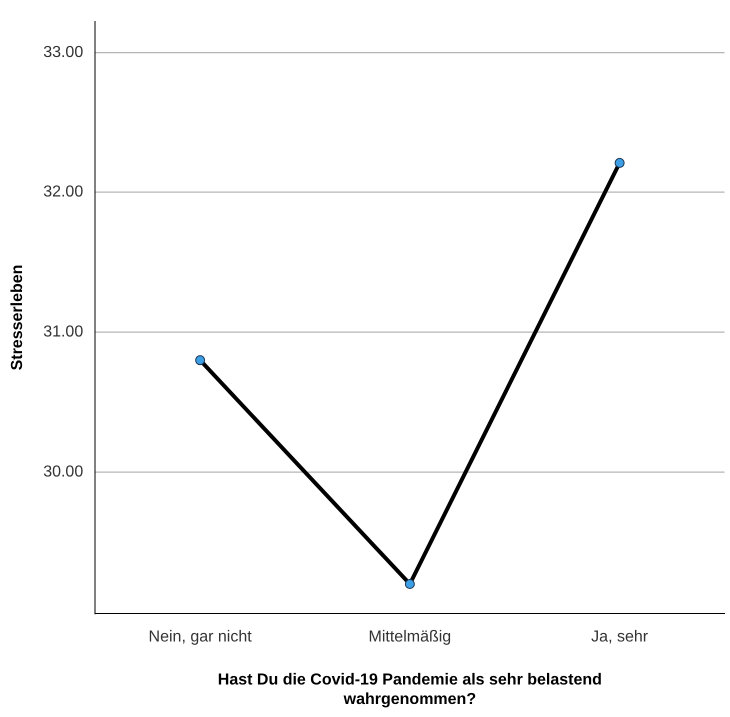 Image resolution: width=730 pixels, height=717 pixels. Describe the element at coordinates (17, 317) in the screenshot. I see `y-axis-title: Stresserleben` at that location.